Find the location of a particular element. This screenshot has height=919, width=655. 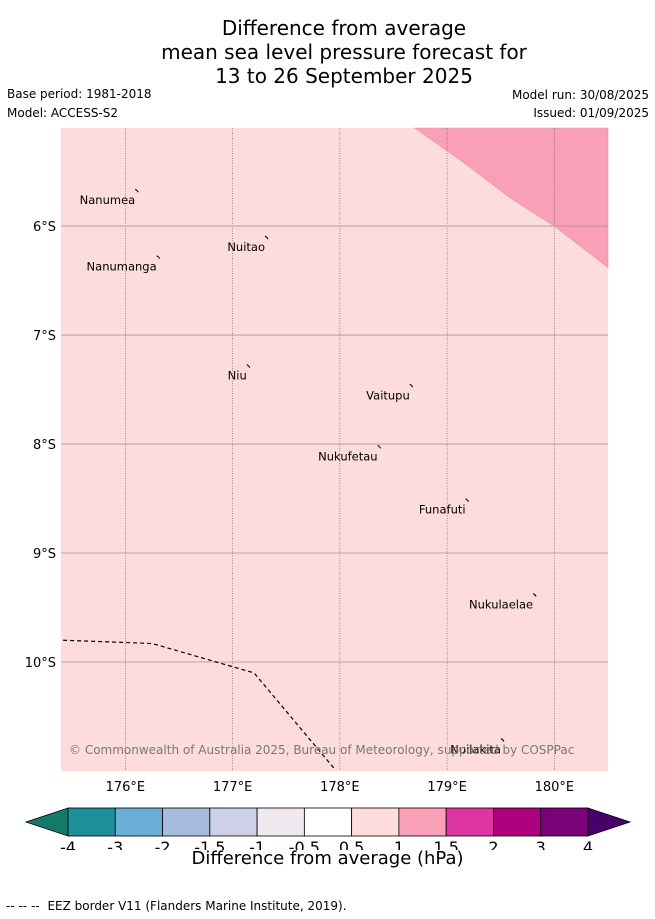

island-label: Nukulaelae is located at coordinates (501, 605).